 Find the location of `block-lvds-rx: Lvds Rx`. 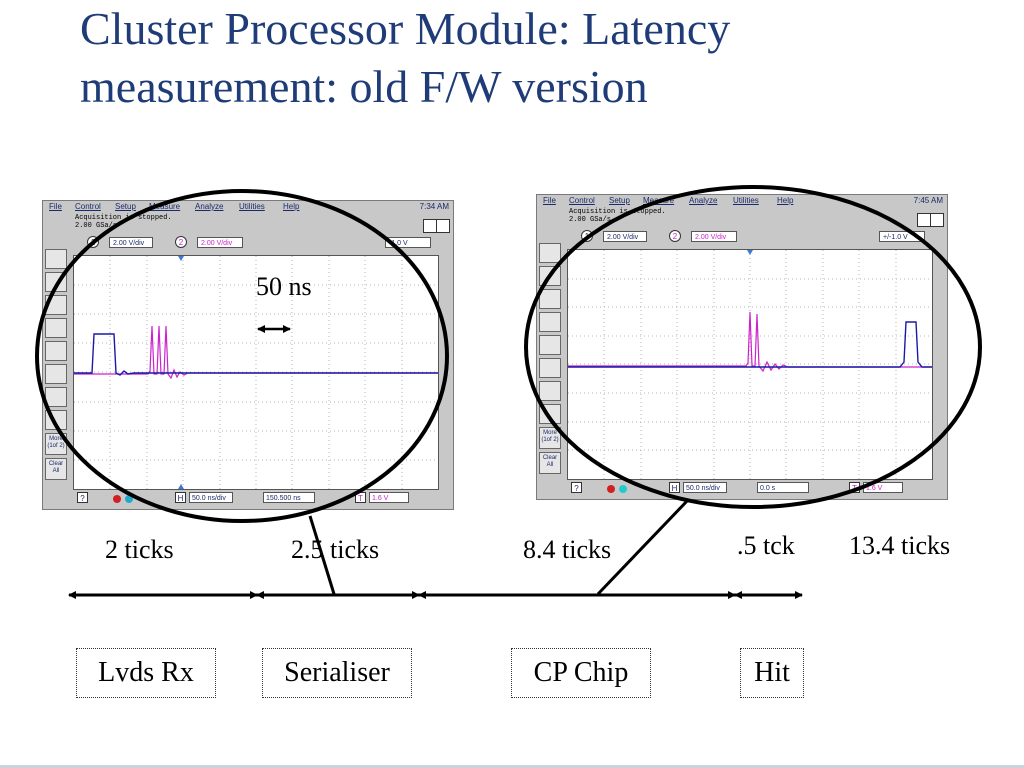

block-lvds-rx: Lvds Rx is located at coordinates (146, 673).